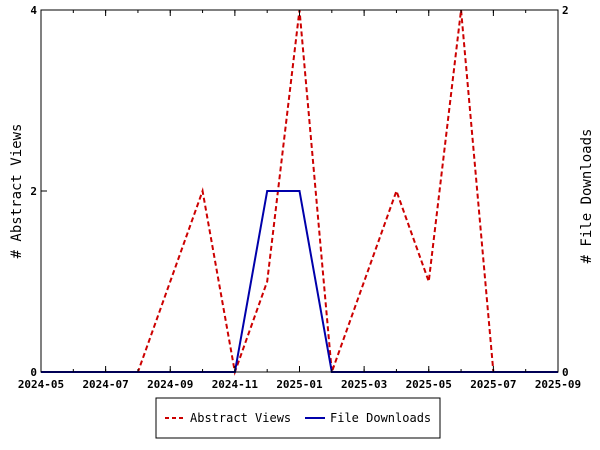 This screenshot has width=600, height=450. What do you see at coordinates (364, 384) in the screenshot?
I see `x-tick-label: 2025-03` at bounding box center [364, 384].